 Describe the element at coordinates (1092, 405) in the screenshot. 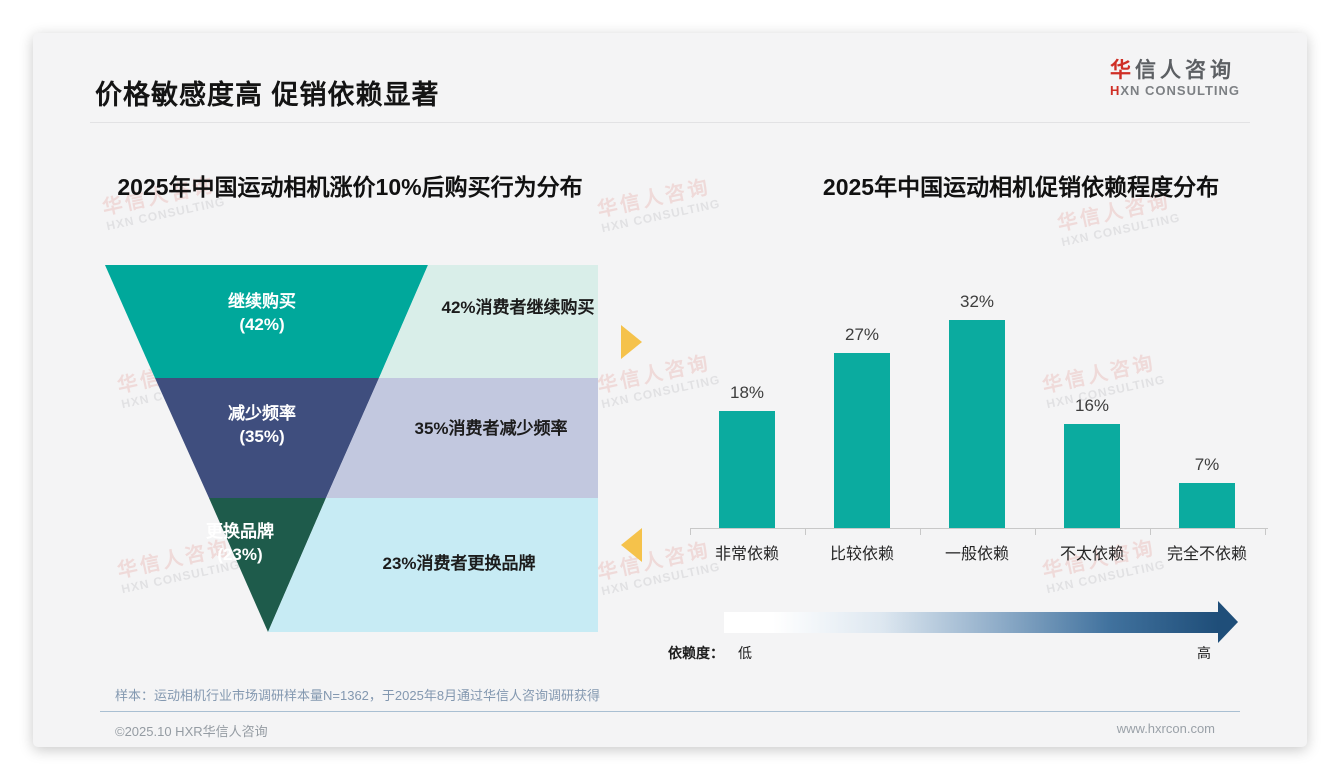

I see `bar-value-label: 16%` at that location.